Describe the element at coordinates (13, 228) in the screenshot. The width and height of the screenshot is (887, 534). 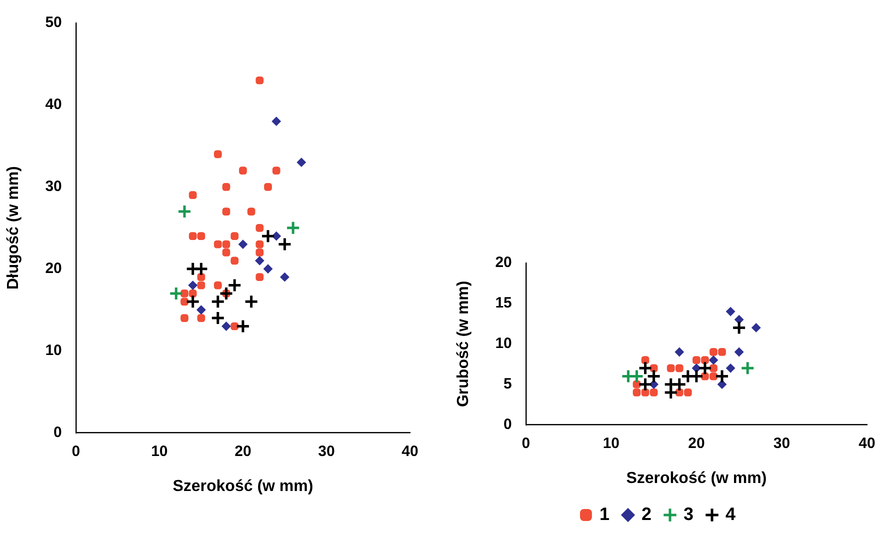
I see `y-axis-title: Długość (w mm)` at that location.